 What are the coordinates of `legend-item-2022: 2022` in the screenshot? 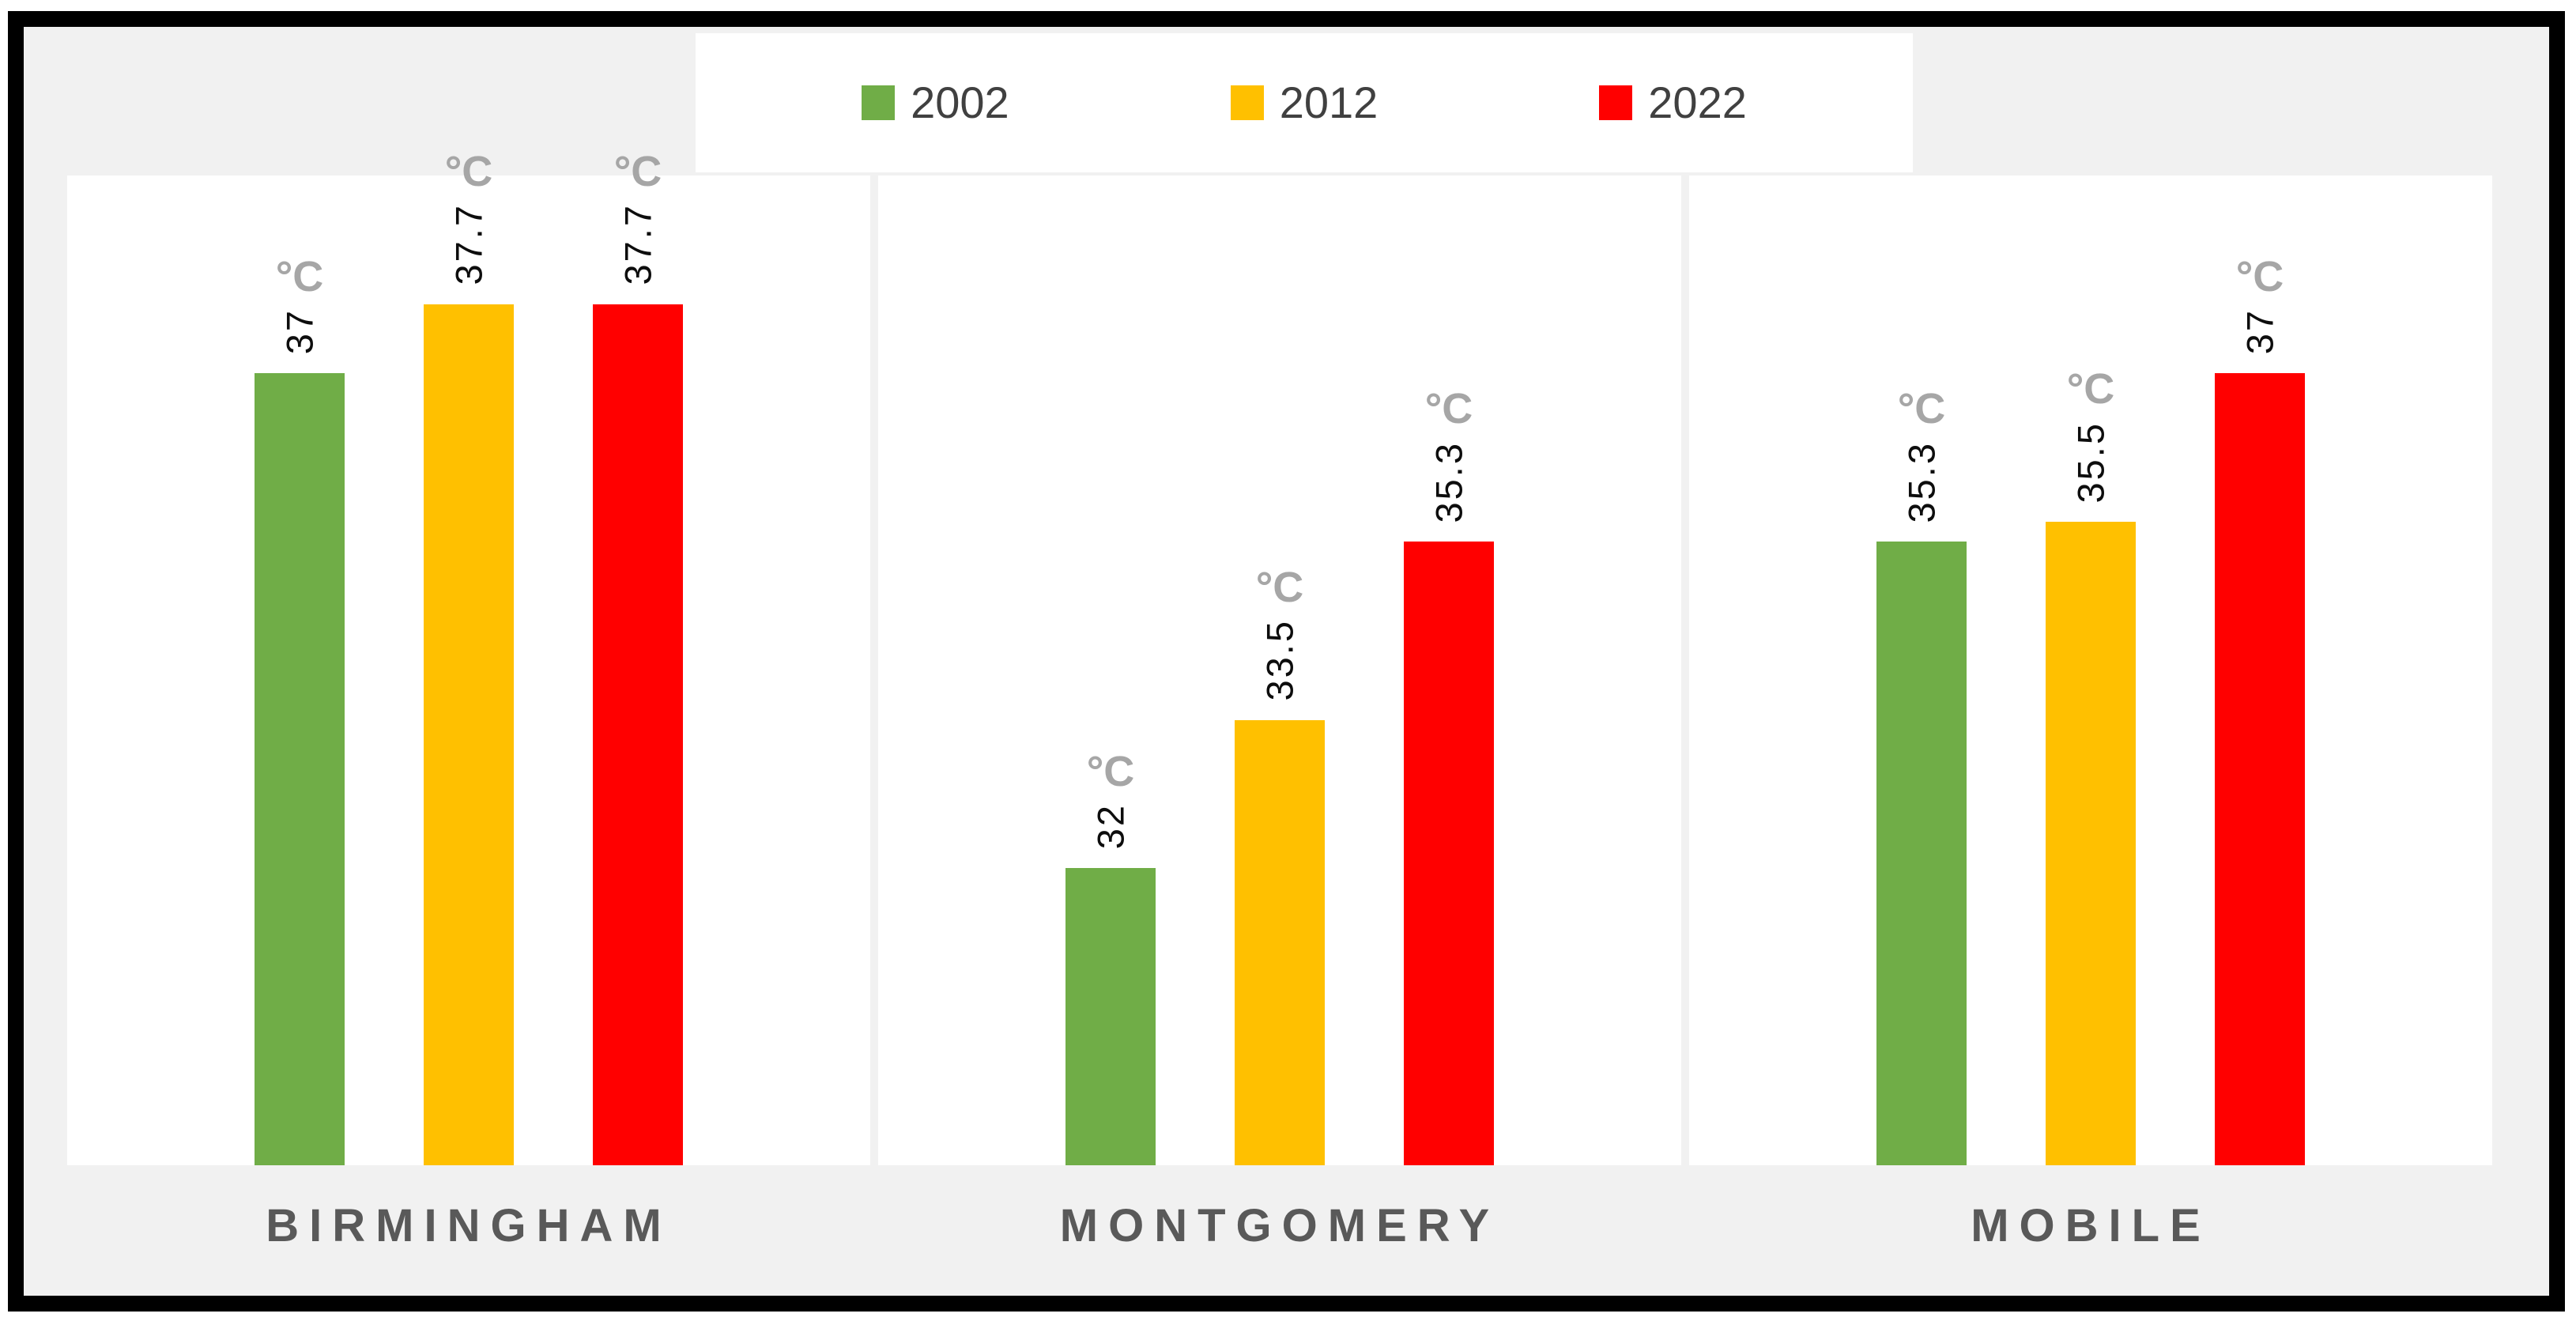 It's located at (1673, 103).